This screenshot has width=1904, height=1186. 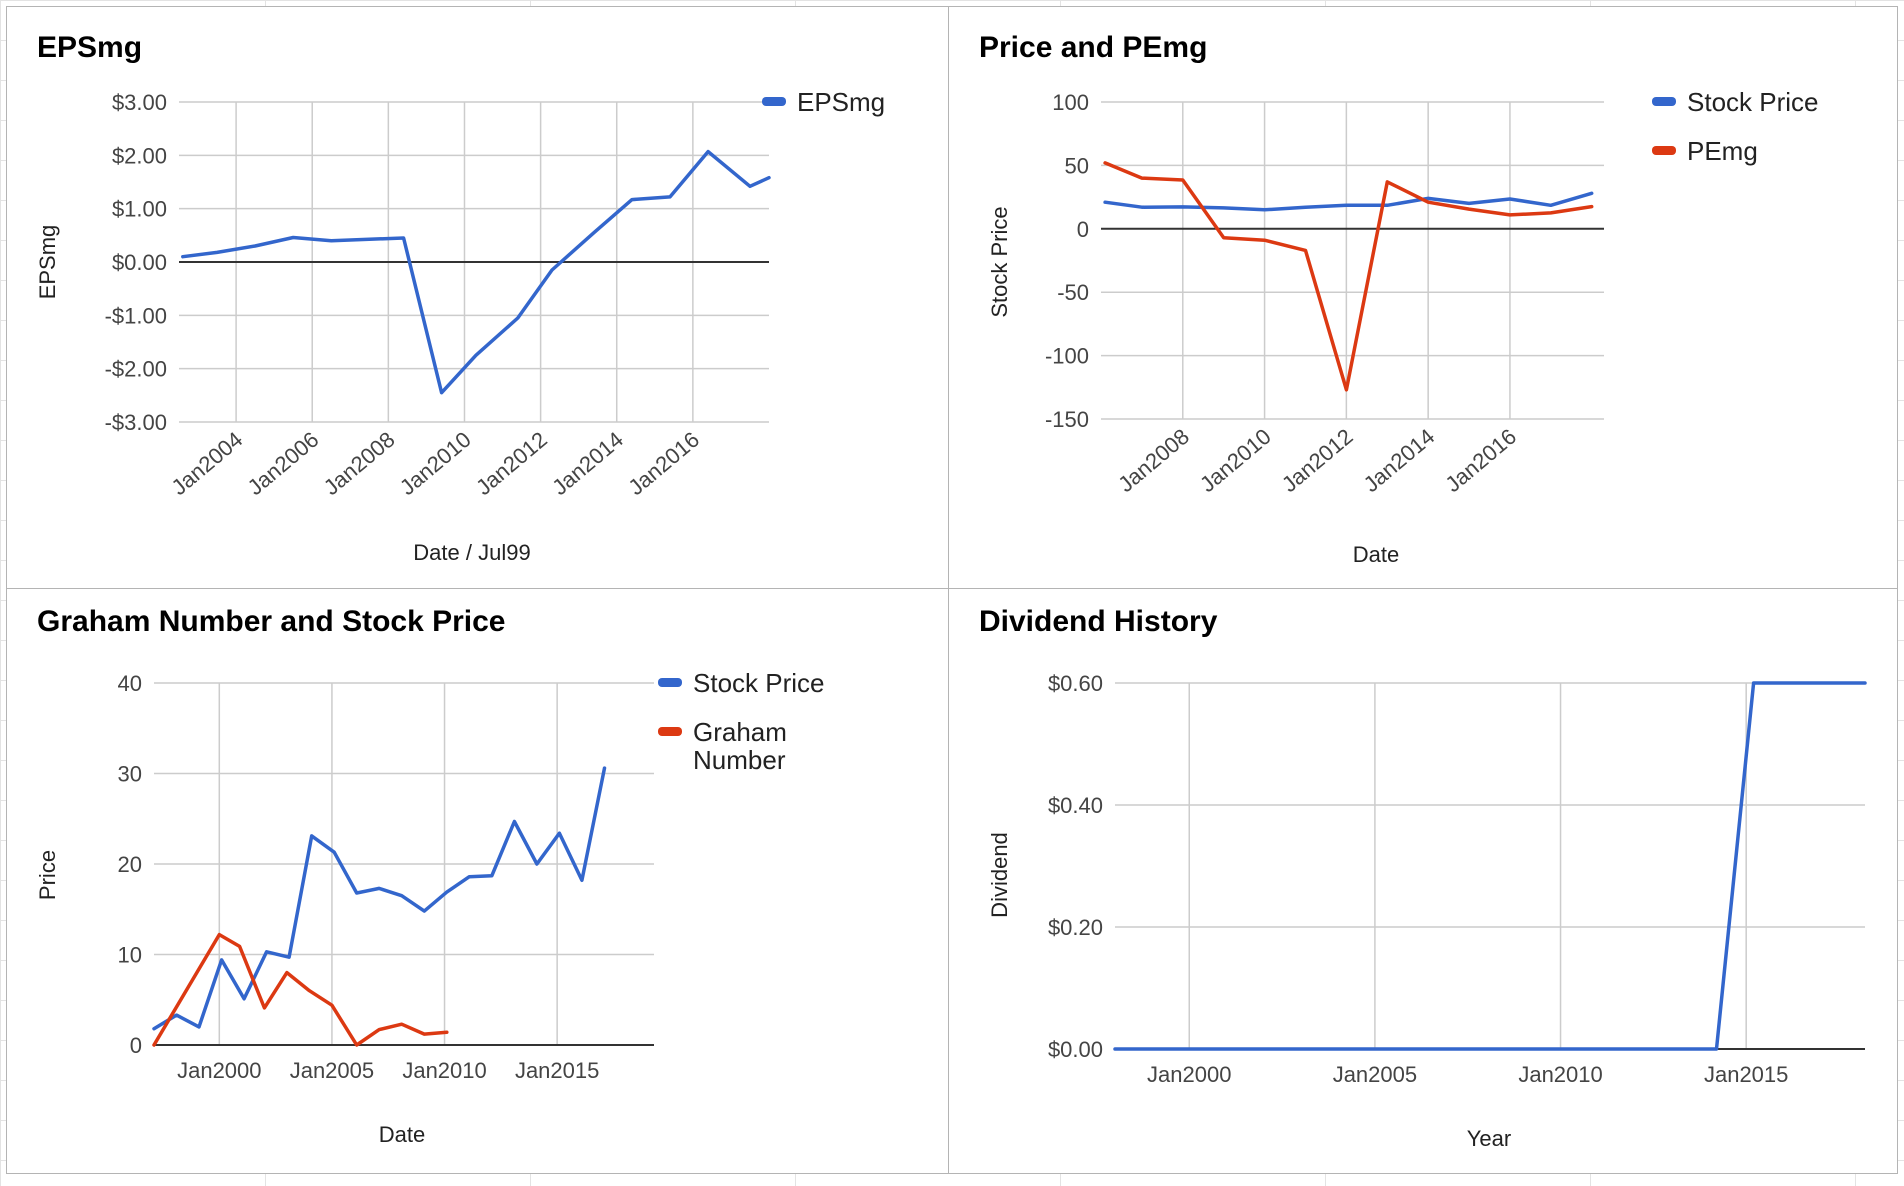 What do you see at coordinates (47, 875) in the screenshot?
I see `y-axis-label: Price` at bounding box center [47, 875].